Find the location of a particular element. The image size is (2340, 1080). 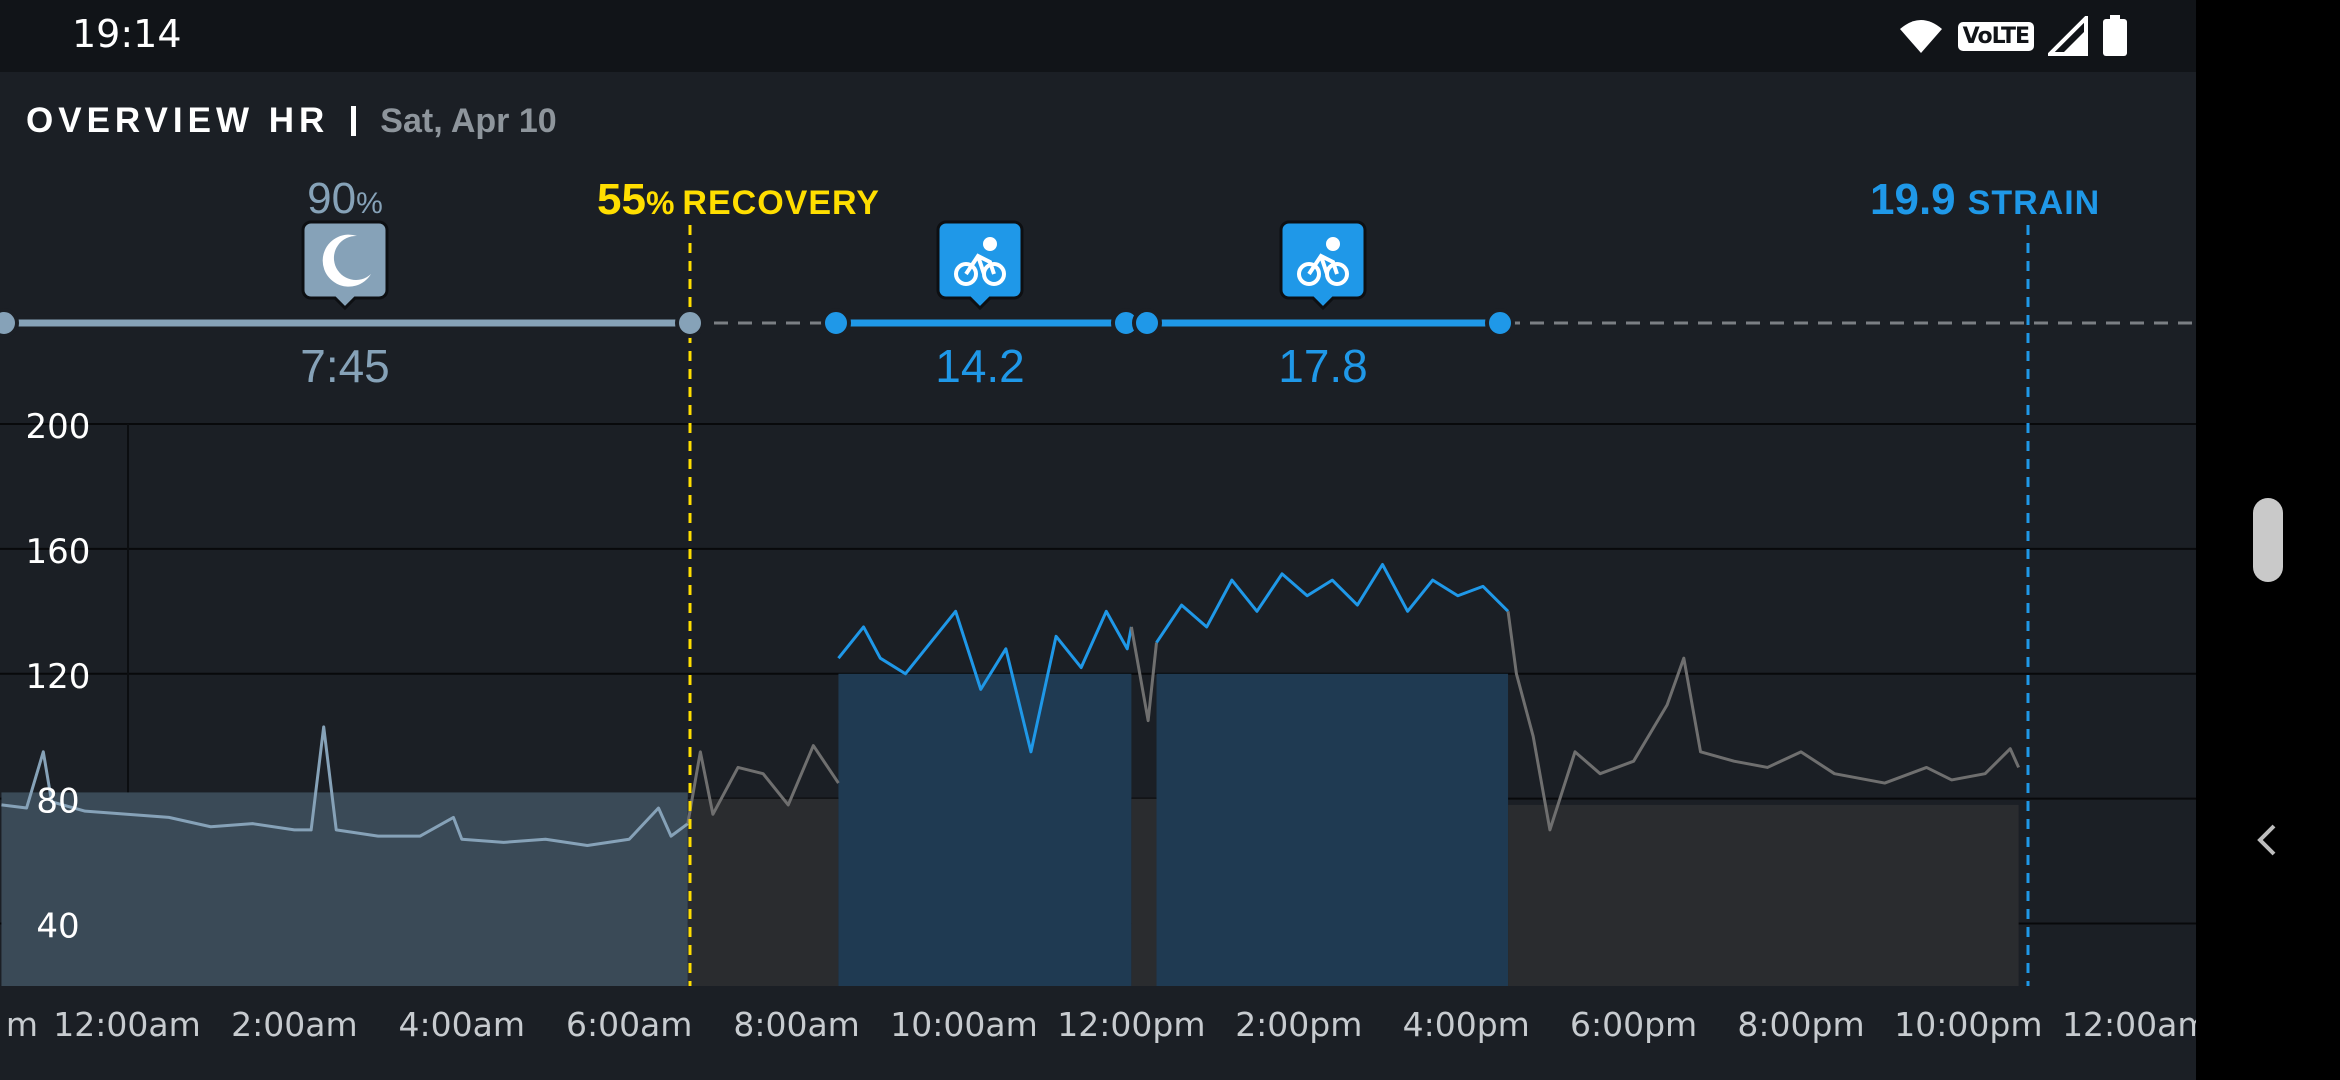

x-tick-label: 8:00am is located at coordinates (796, 1024).